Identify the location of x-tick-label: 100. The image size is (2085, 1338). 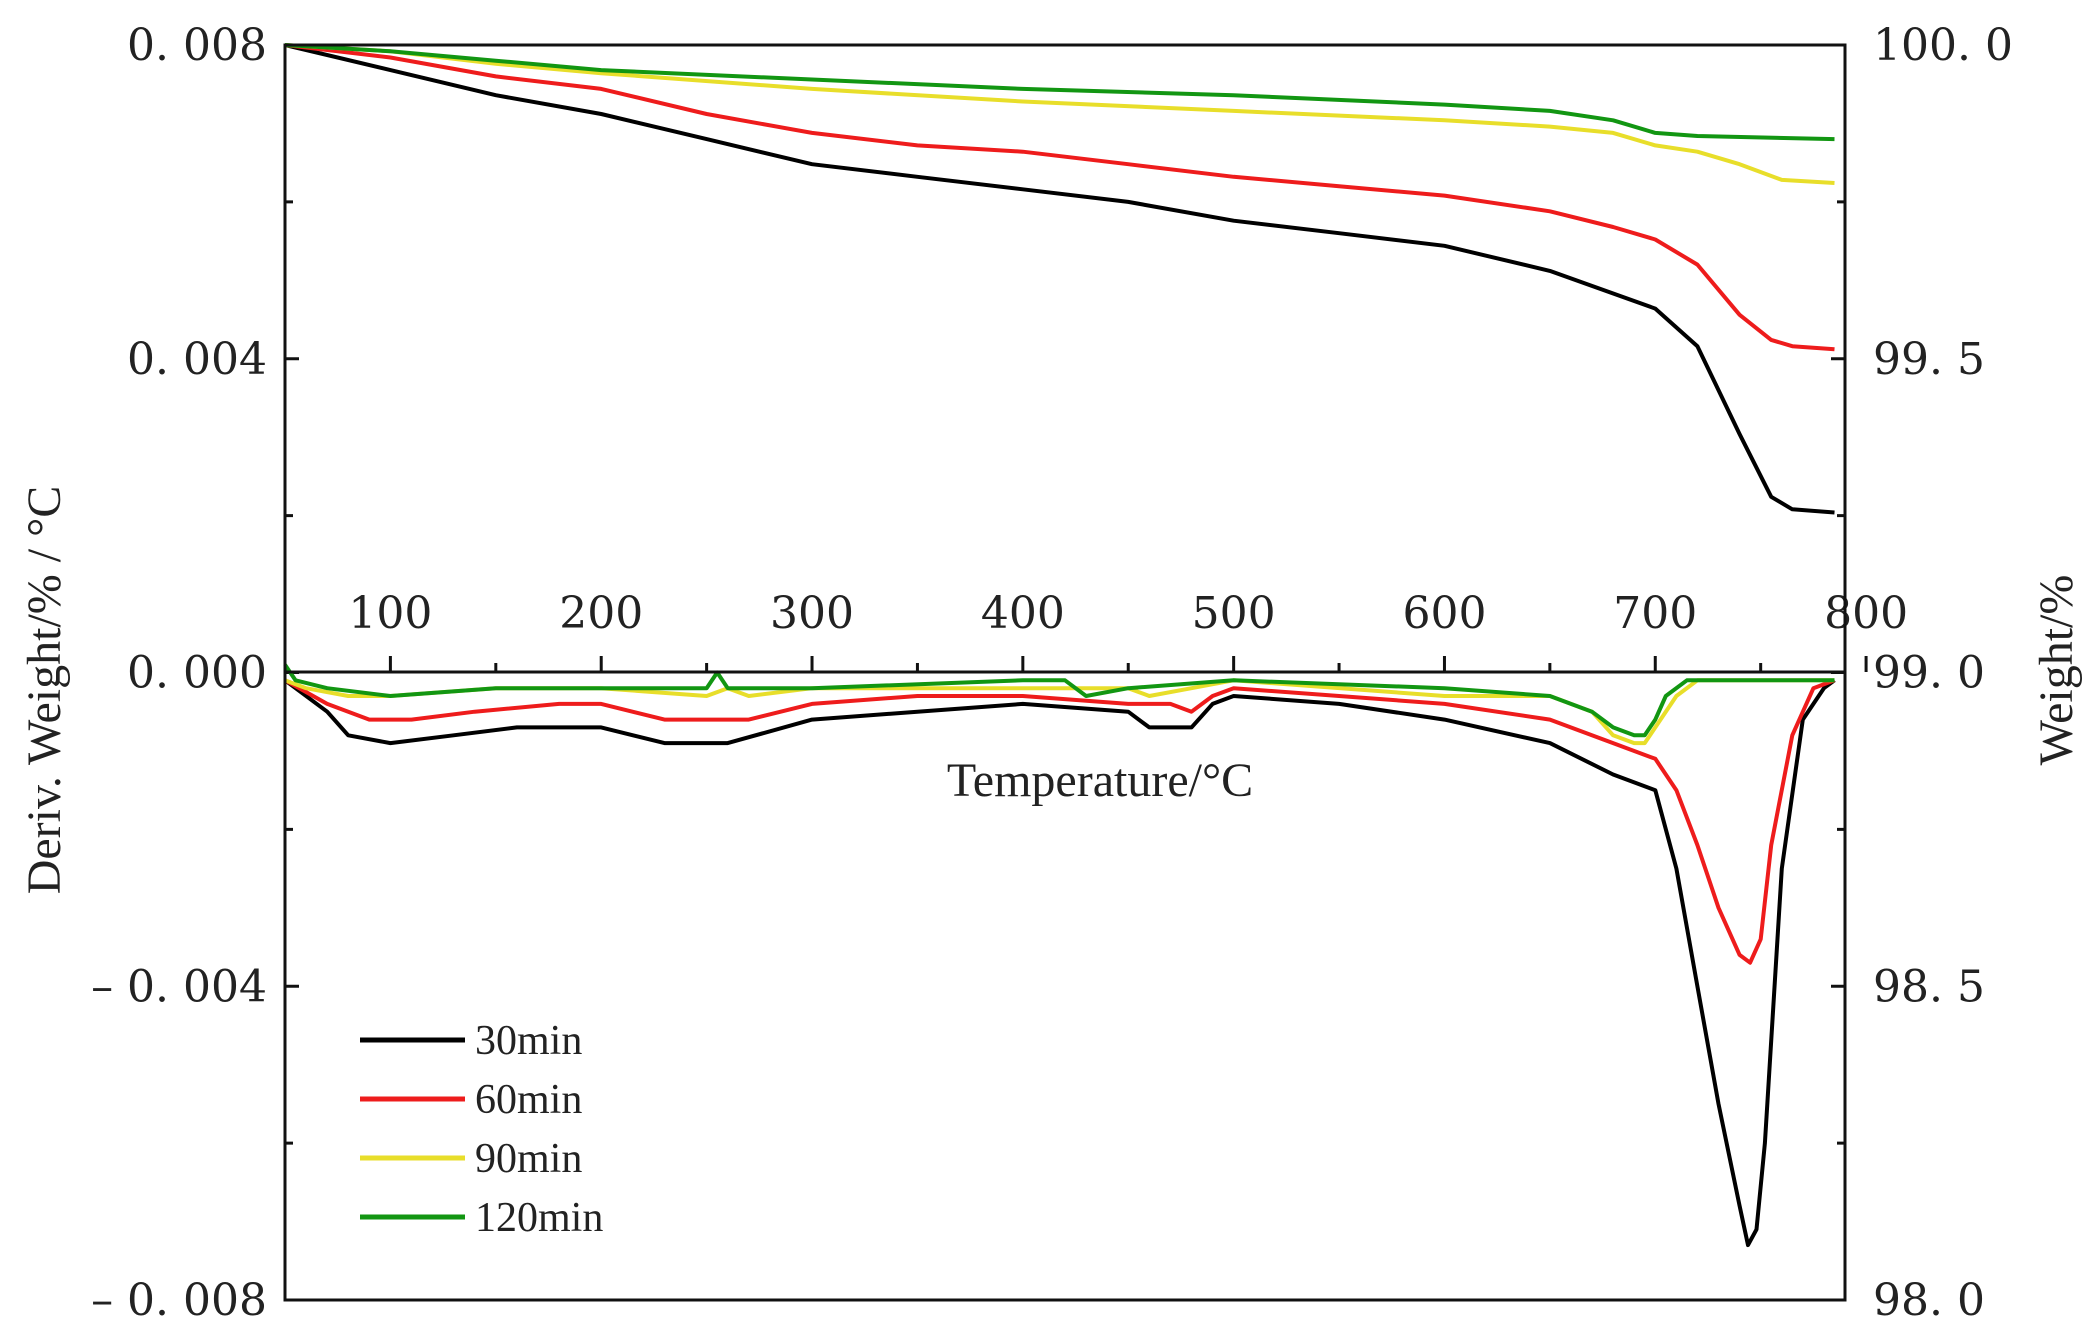
(390, 613).